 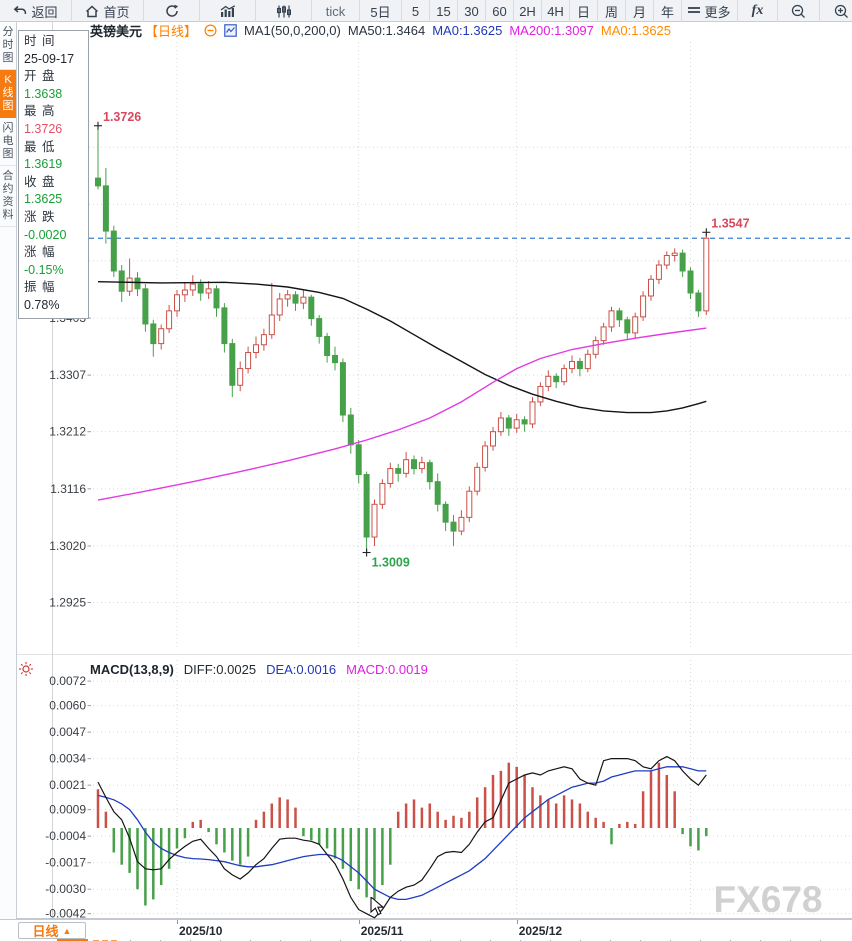 What do you see at coordinates (49, 58) in the screenshot?
I see `tooltip-row-value: 25-09-17` at bounding box center [49, 58].